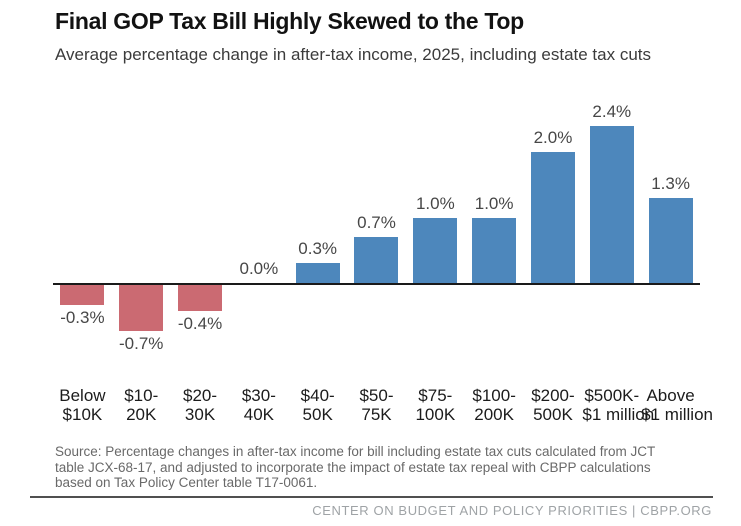  I want to click on bar-value-label: 2.4%, so click(612, 111).